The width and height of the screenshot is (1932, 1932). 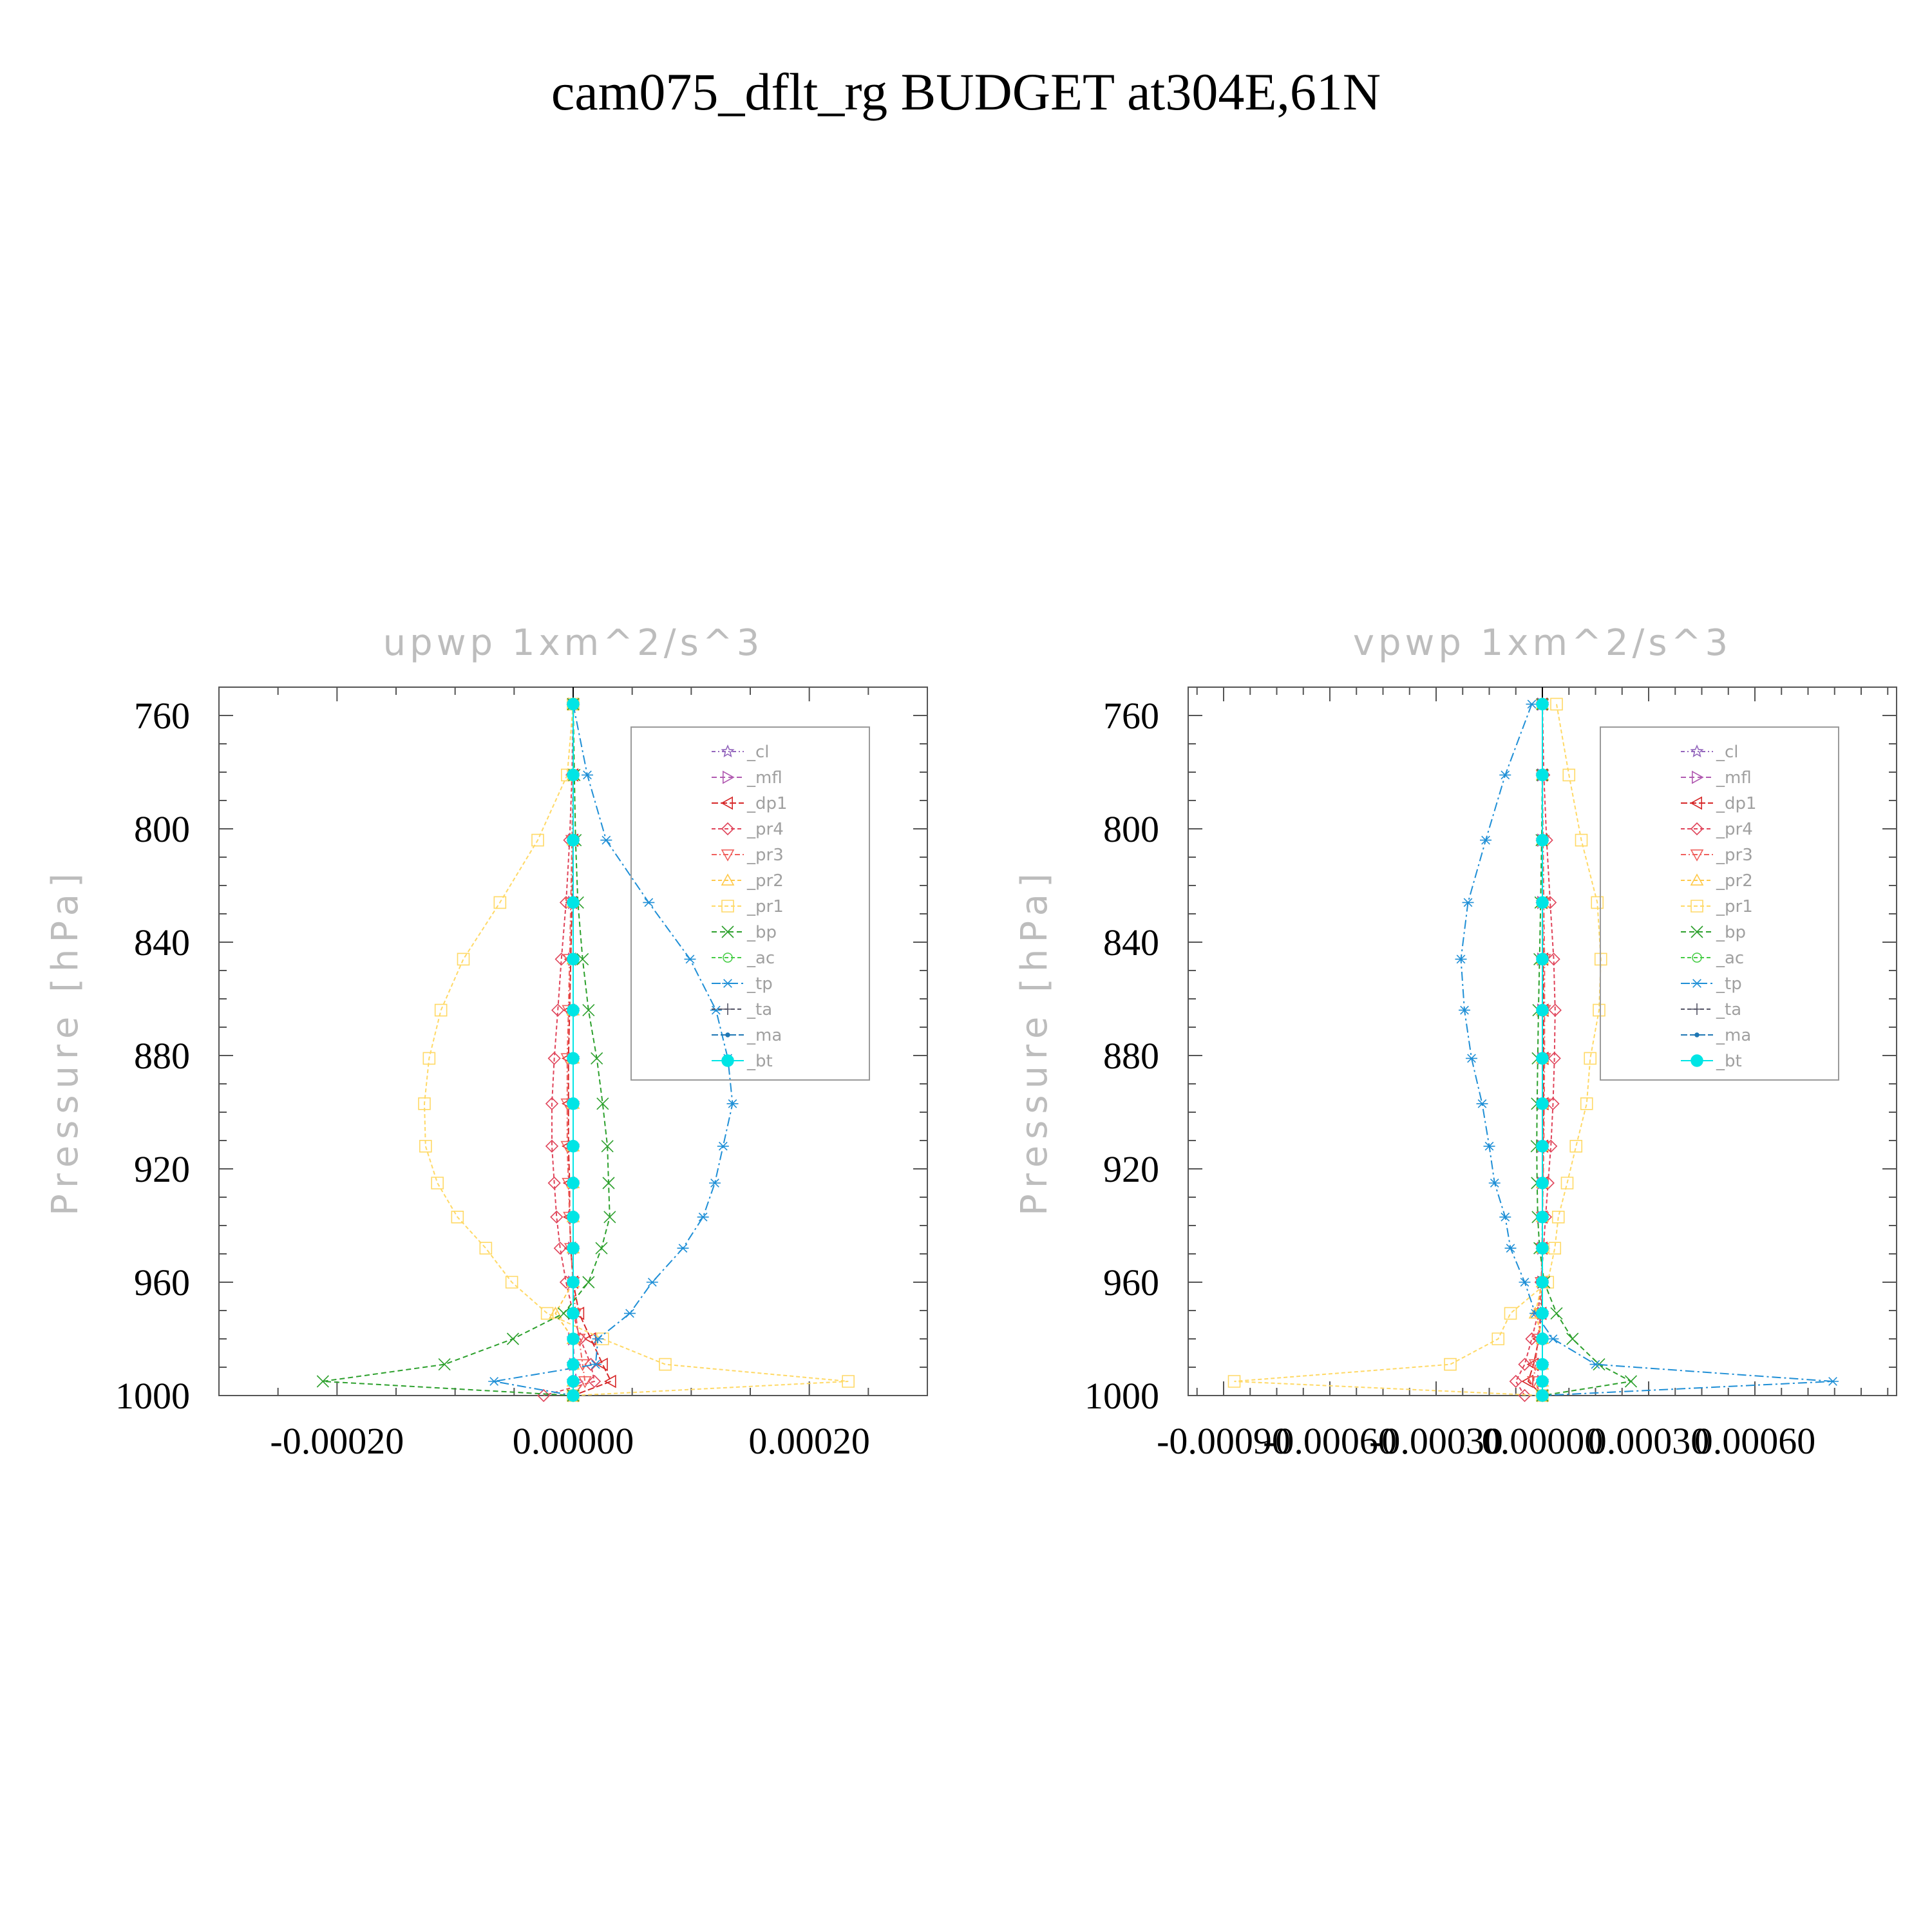 What do you see at coordinates (1646, 1050) in the screenshot?
I see `series-line` at bounding box center [1646, 1050].